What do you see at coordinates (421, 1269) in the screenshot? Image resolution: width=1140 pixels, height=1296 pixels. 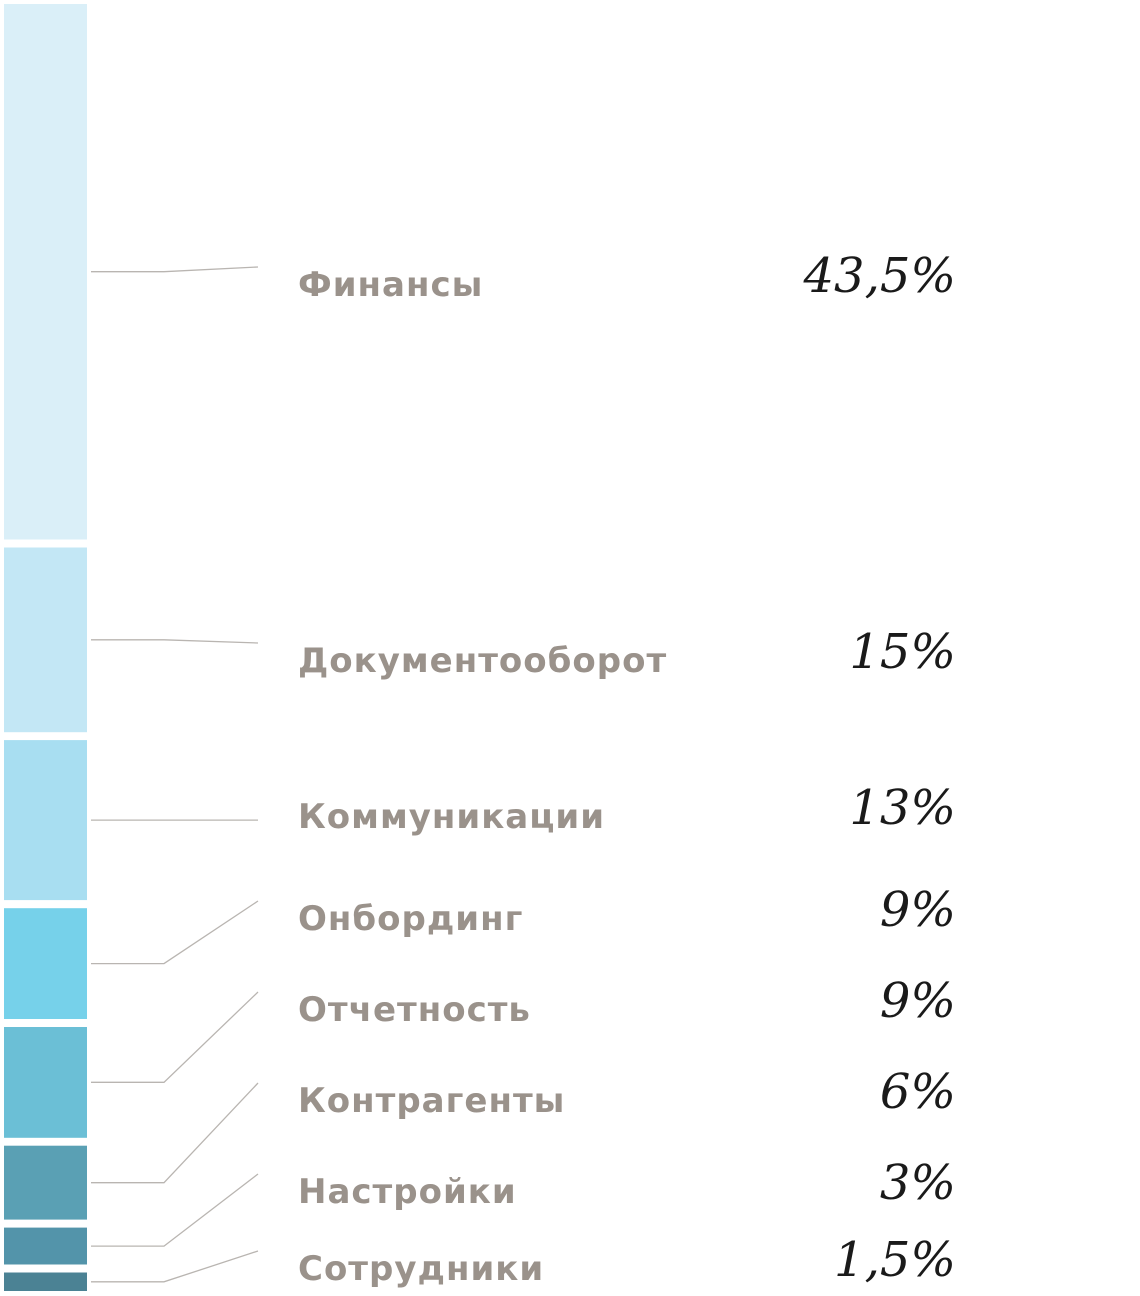 I see `category-label: Сотрудники` at bounding box center [421, 1269].